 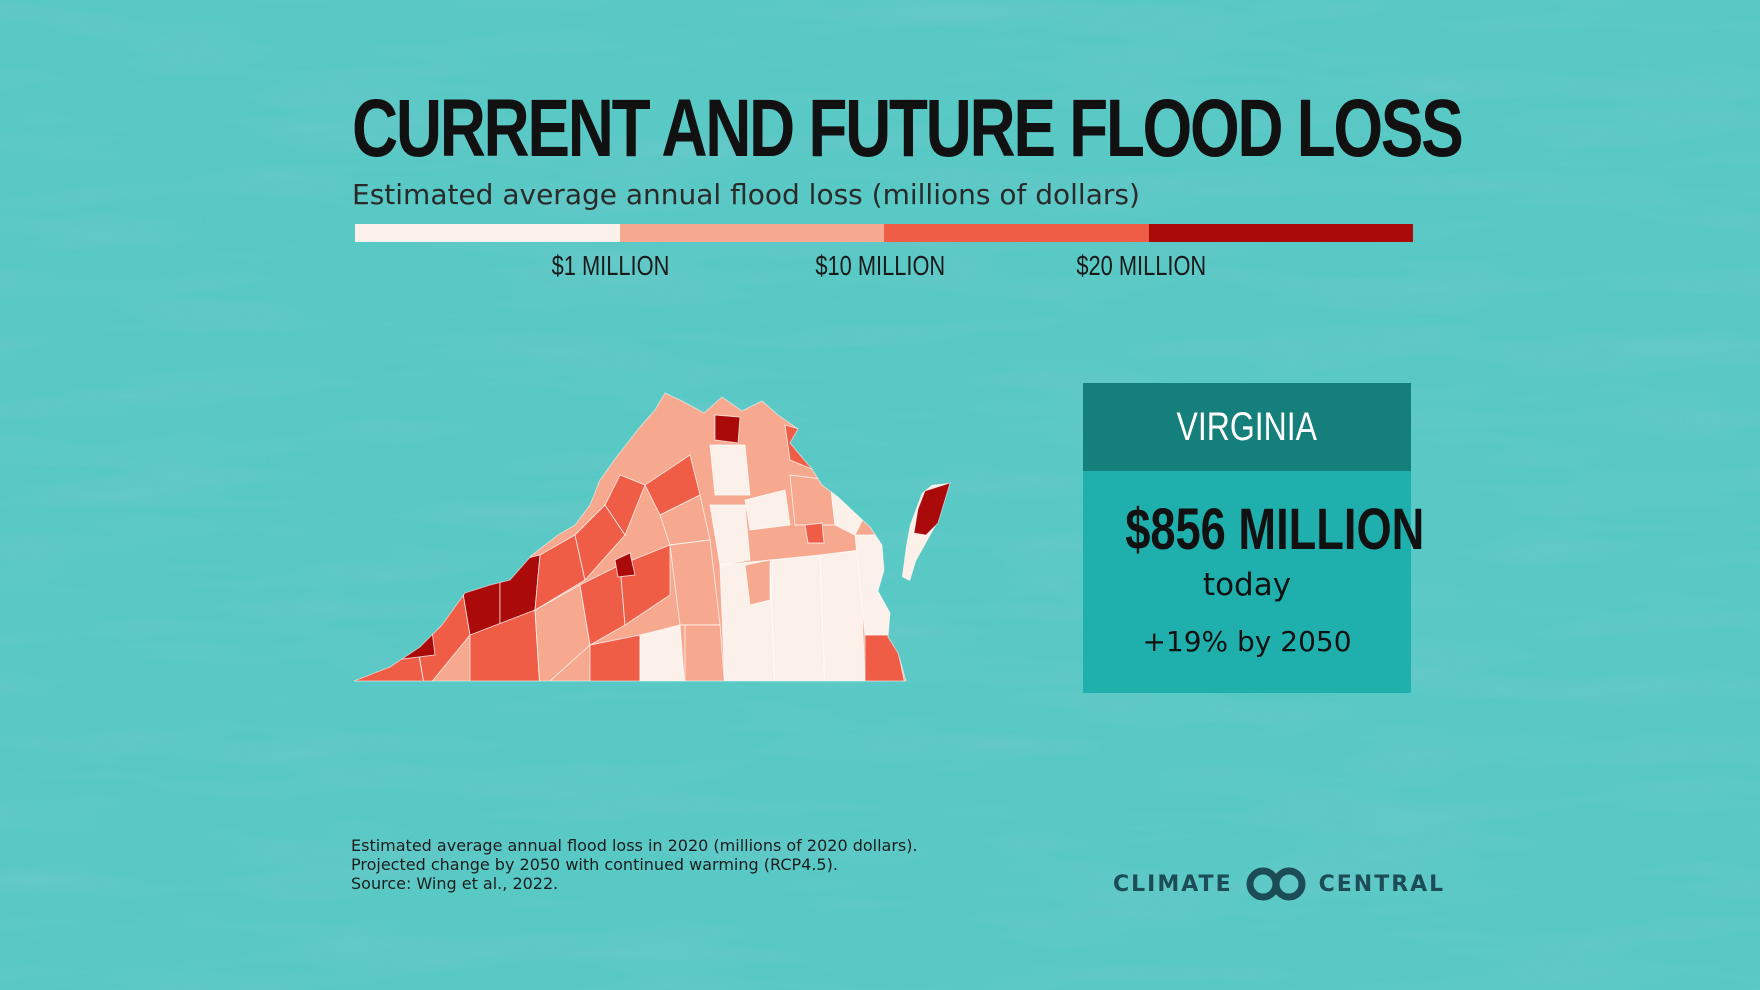 I want to click on legend-tick-1: $1 MILLION, so click(x=610, y=265).